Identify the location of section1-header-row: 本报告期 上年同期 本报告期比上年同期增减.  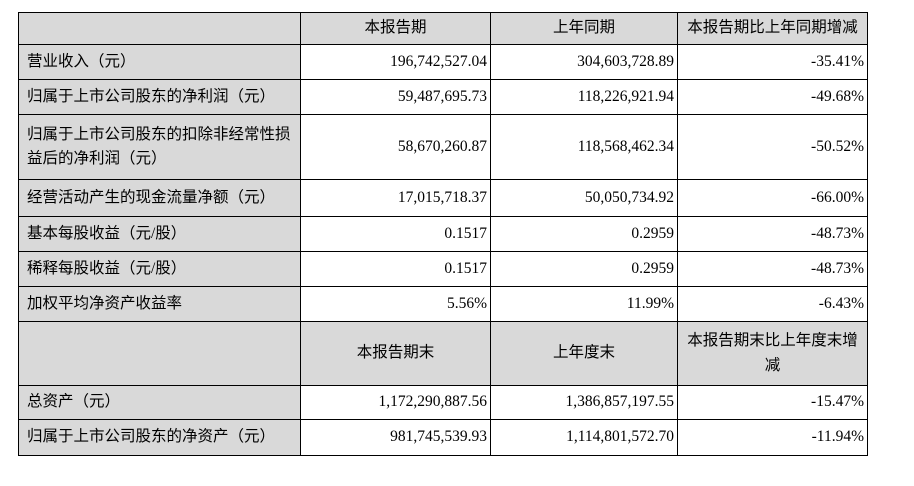
(443, 28).